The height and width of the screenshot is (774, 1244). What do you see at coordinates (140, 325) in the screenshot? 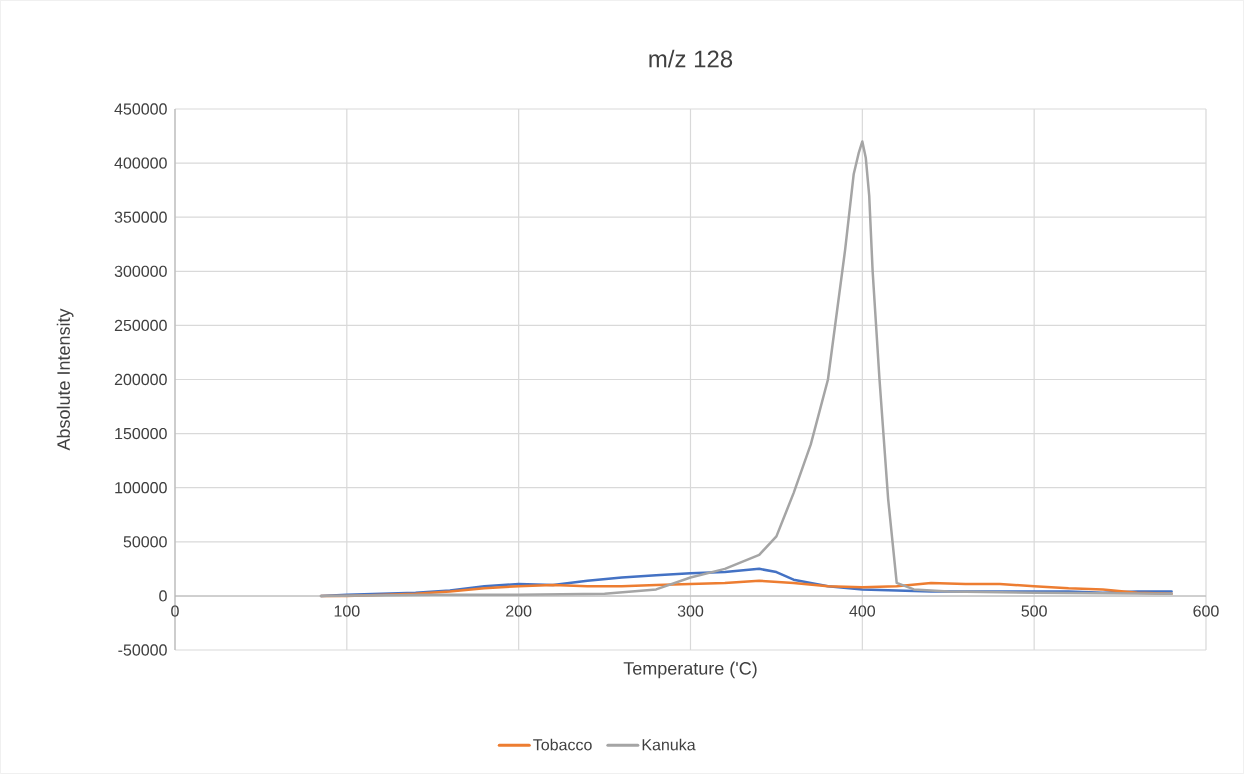
I see `y-tick-label: 250000` at bounding box center [140, 325].